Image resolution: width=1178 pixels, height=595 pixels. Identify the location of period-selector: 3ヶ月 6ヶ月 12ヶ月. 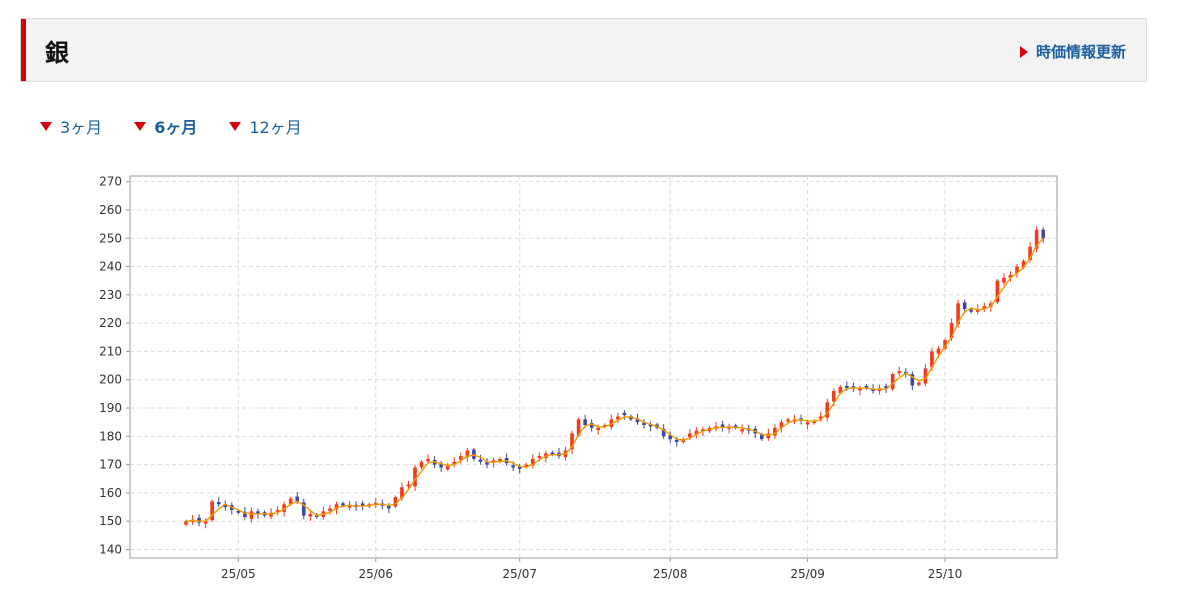
(171, 126).